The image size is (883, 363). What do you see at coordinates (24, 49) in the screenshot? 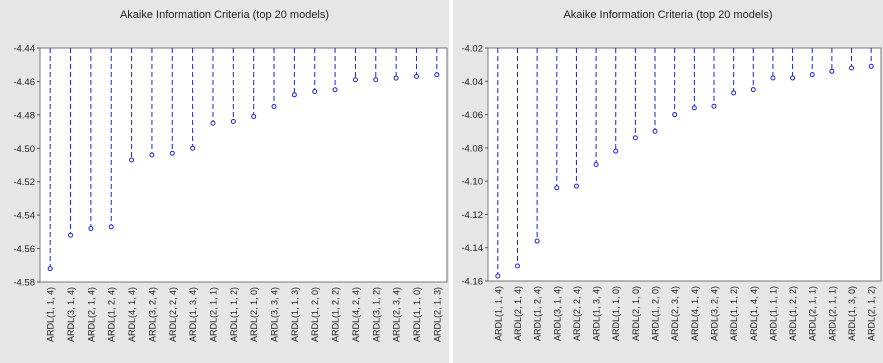
I see `y-tick-label: -4.44` at bounding box center [24, 49].